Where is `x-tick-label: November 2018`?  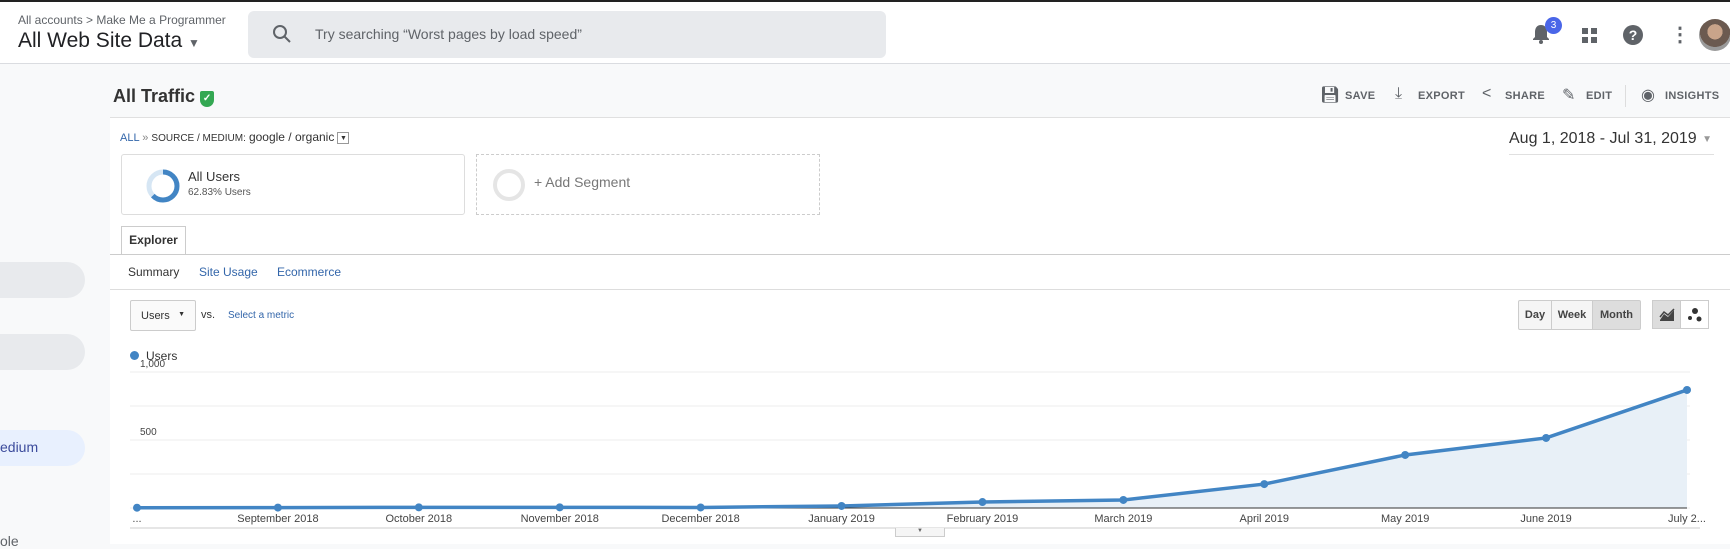
x-tick-label: November 2018 is located at coordinates (559, 519).